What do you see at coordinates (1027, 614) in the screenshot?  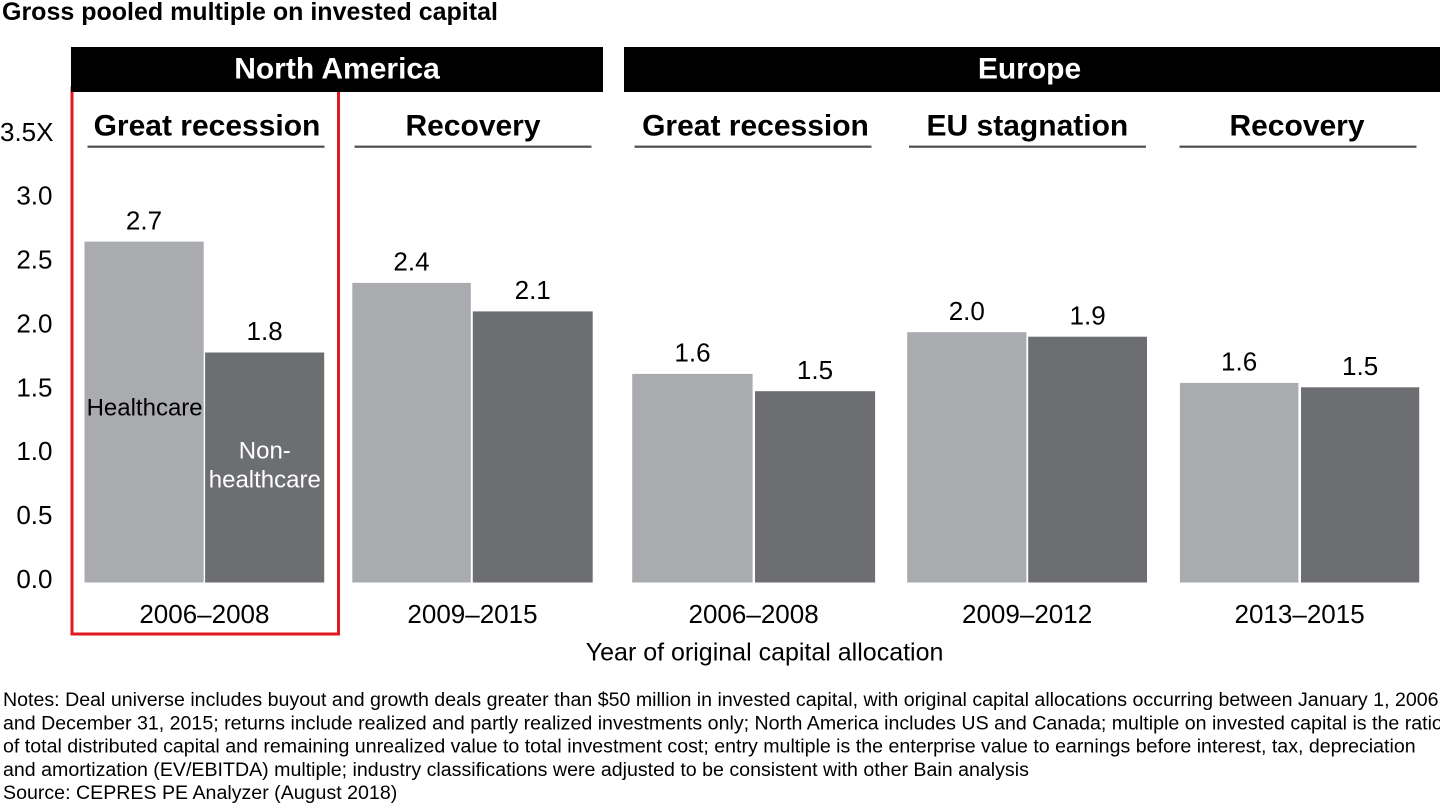 I see `svg-text: 2009–2012` at bounding box center [1027, 614].